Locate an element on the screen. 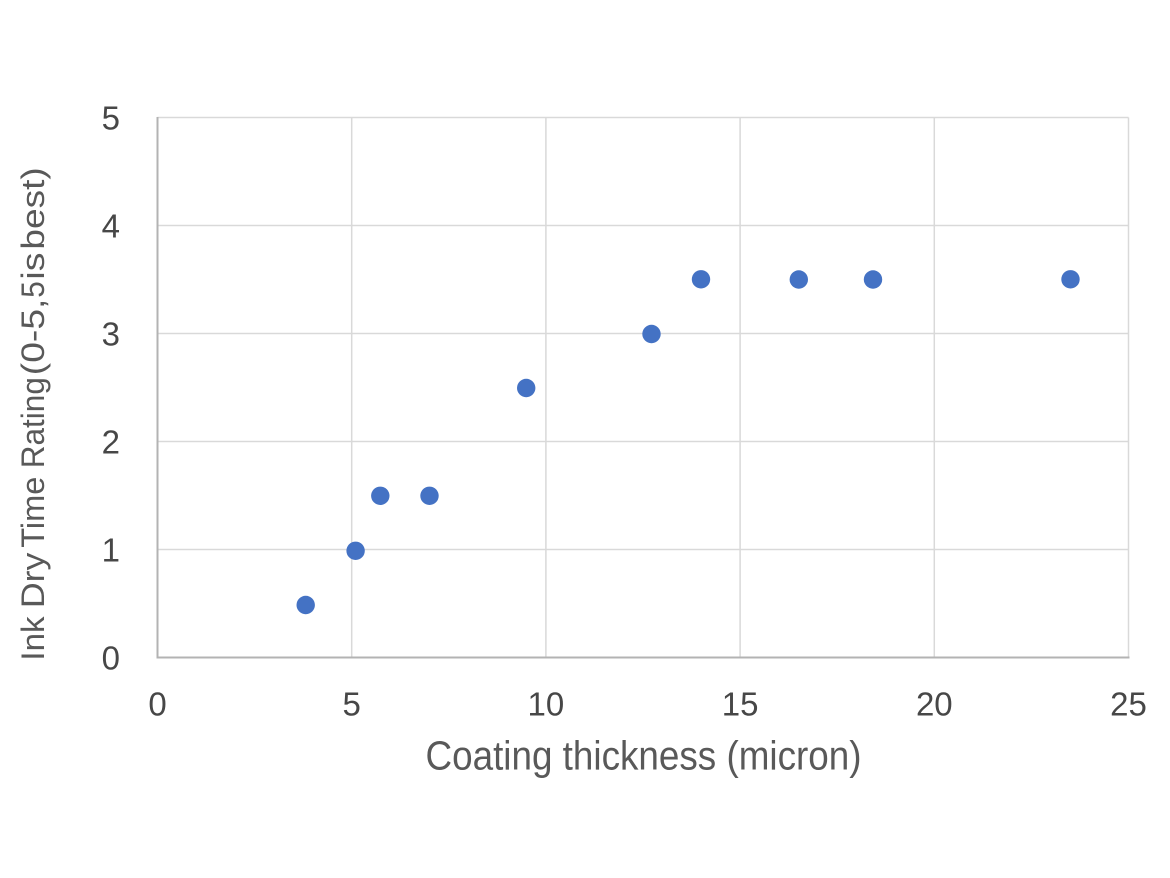 The width and height of the screenshot is (1170, 878). svg-text: Dry is located at coordinates (33, 581).